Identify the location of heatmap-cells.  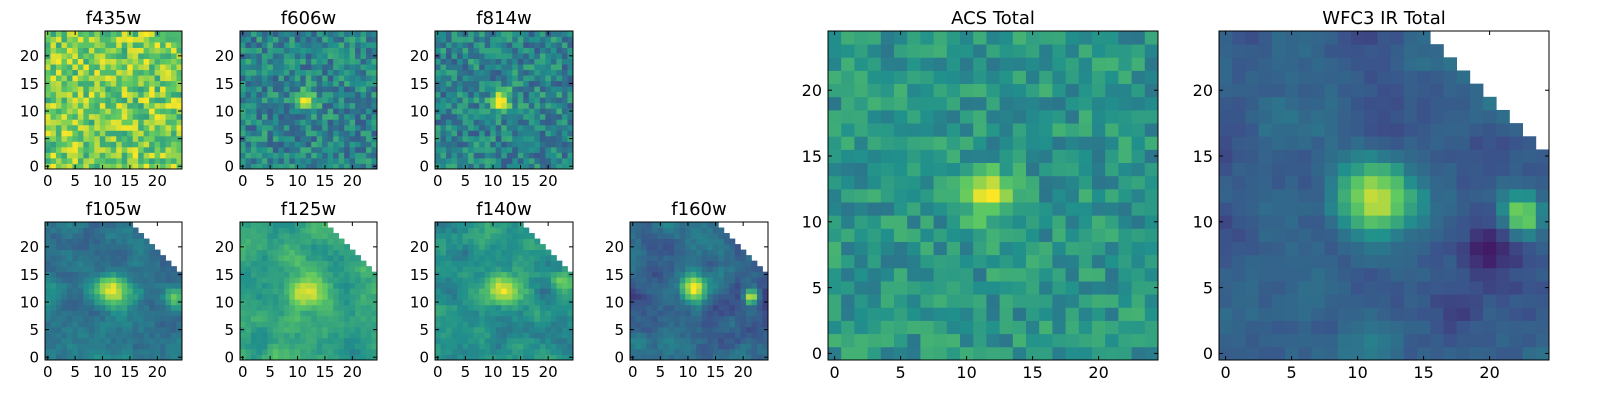
(504, 100).